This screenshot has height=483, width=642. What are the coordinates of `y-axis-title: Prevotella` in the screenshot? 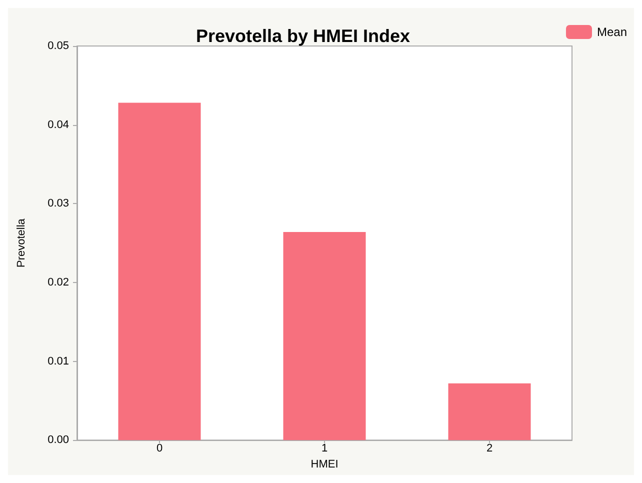 It's located at (22, 243).